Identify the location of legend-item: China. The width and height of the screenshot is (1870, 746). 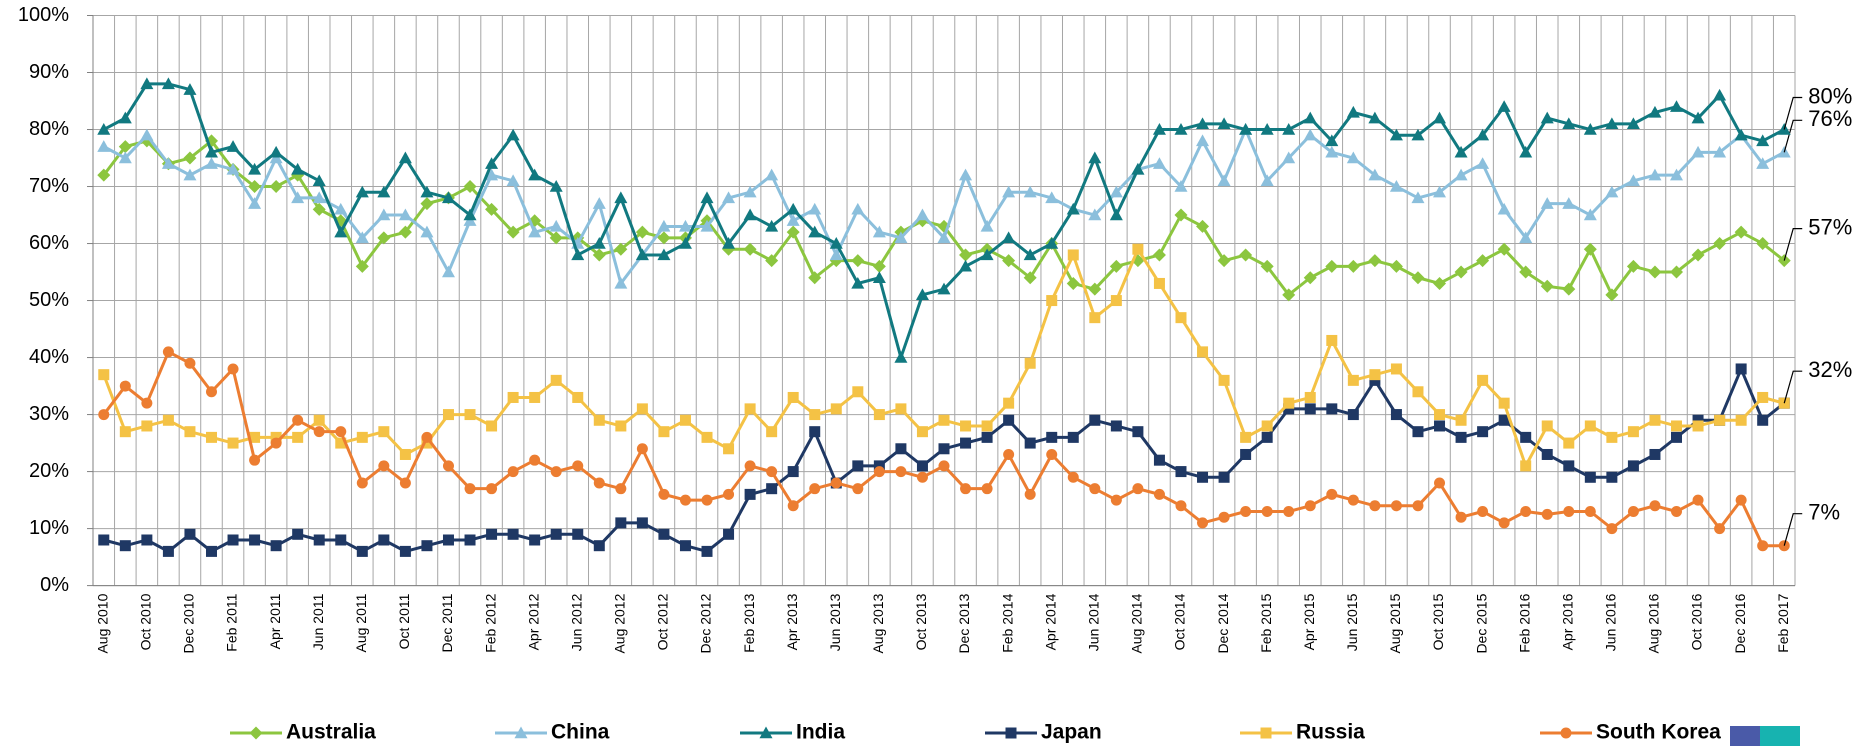
(552, 732).